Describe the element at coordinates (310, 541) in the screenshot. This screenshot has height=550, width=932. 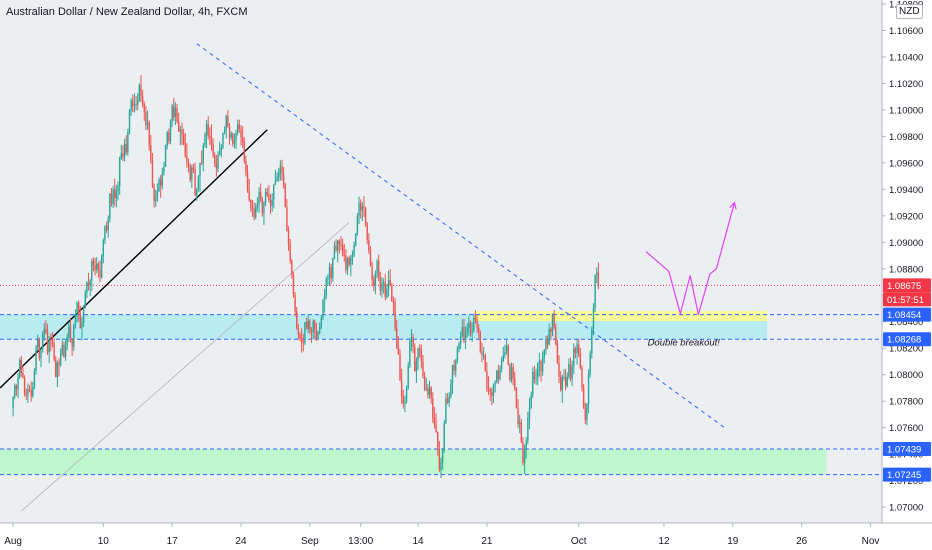
I see `x-tick-label: Sep` at that location.